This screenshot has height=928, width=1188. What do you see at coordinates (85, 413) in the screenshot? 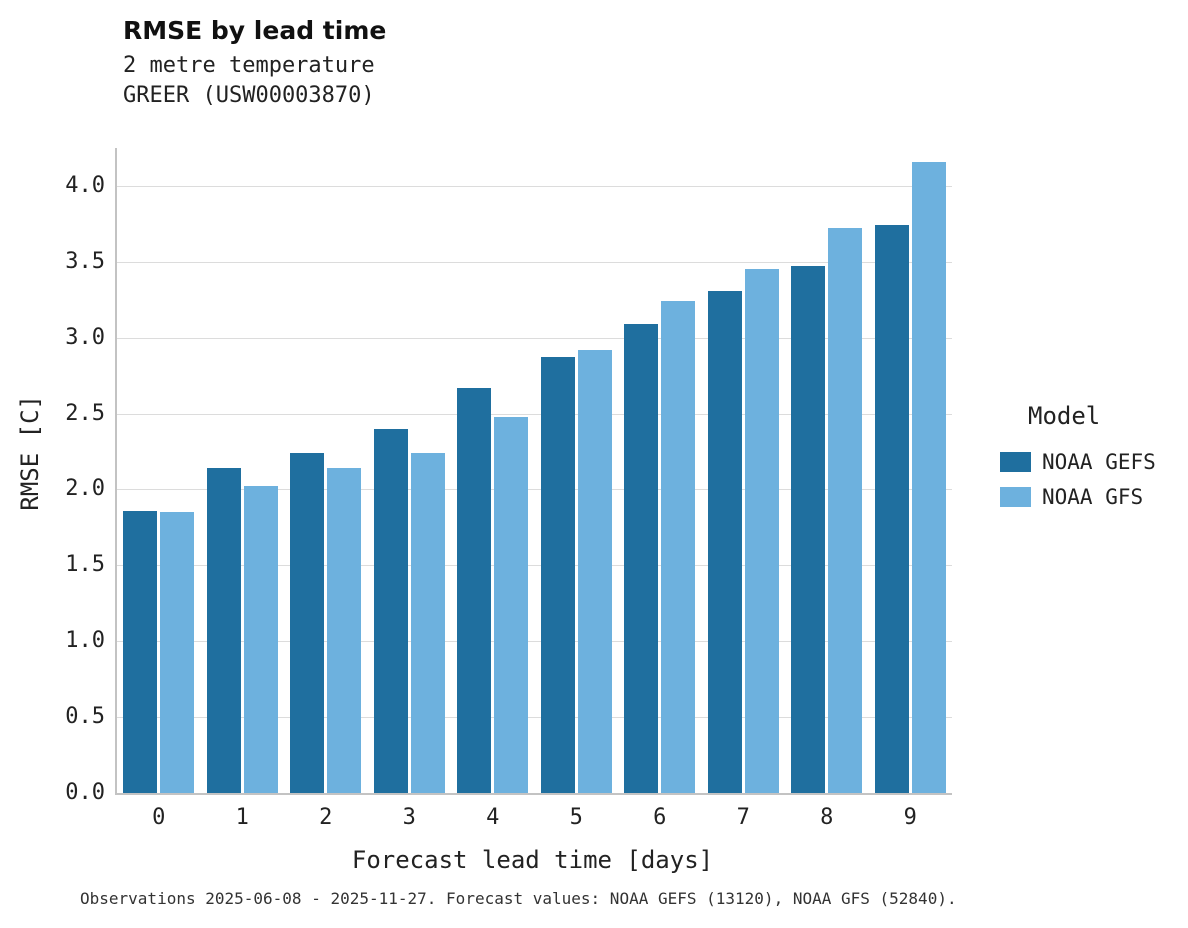
I see `y-tick-label: 2.5` at bounding box center [85, 413].